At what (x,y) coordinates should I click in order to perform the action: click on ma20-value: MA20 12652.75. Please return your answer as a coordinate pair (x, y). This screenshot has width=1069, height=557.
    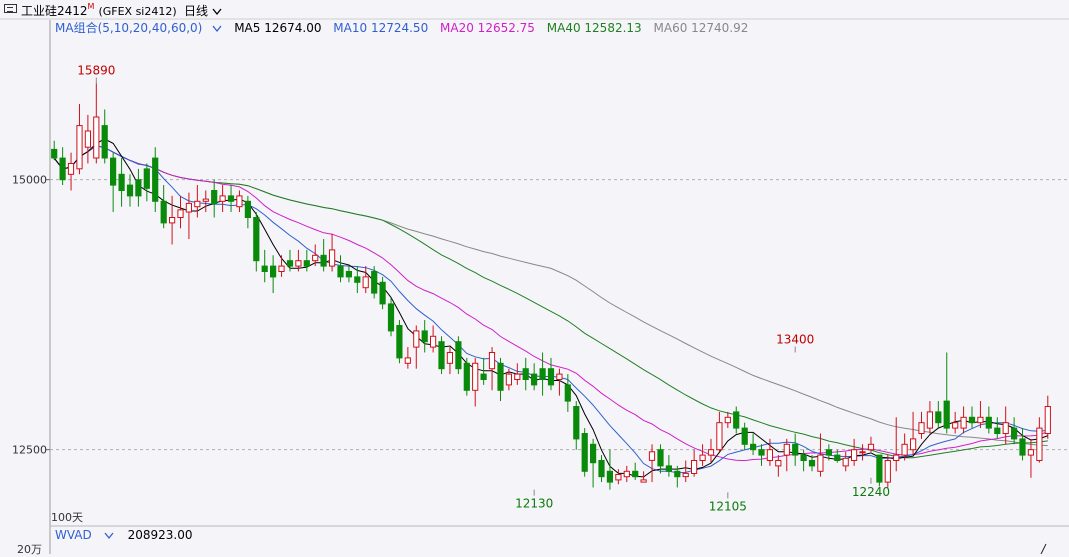
    Looking at the image, I should click on (487, 28).